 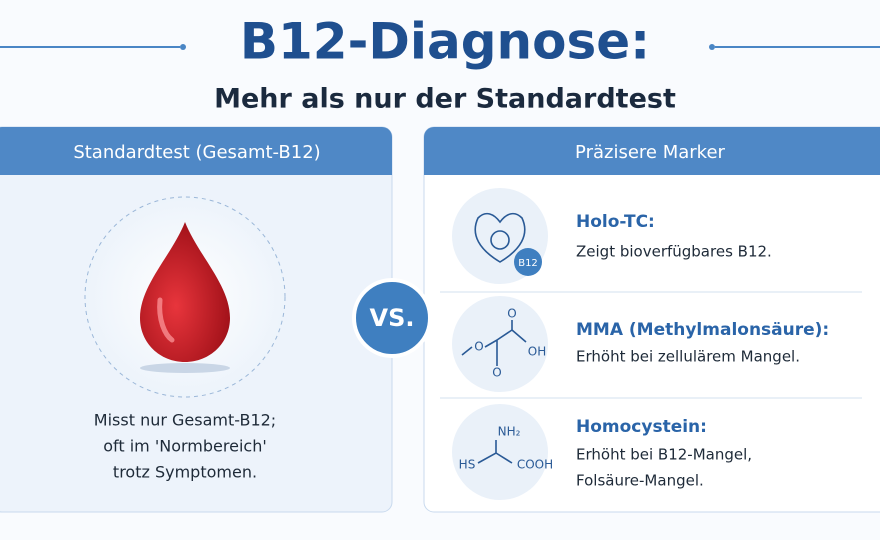 What do you see at coordinates (445, 99) in the screenshot?
I see `subtitle: Mehr als nur der Standardtest` at bounding box center [445, 99].